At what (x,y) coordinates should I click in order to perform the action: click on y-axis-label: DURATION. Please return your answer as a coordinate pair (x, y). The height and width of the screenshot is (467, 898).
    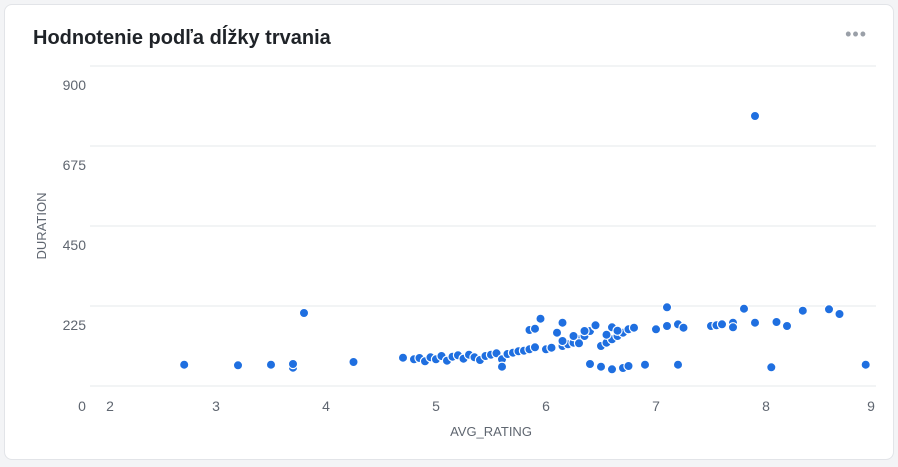
    Looking at the image, I should click on (41, 226).